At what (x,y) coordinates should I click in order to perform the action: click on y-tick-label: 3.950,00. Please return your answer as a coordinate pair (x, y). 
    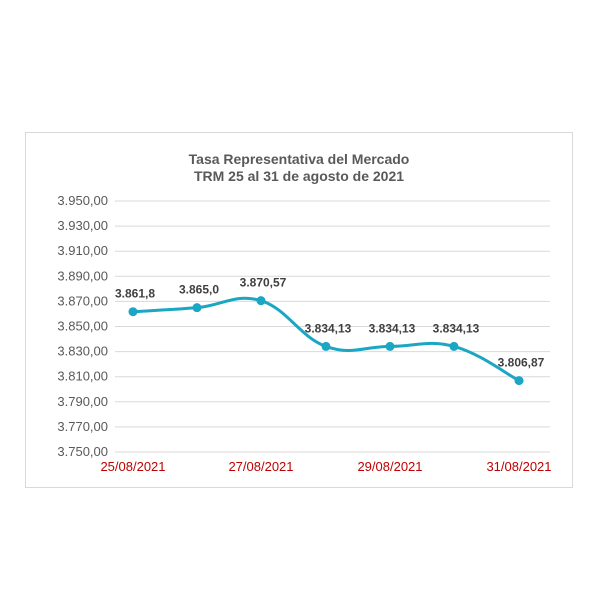
    Looking at the image, I should click on (82, 200).